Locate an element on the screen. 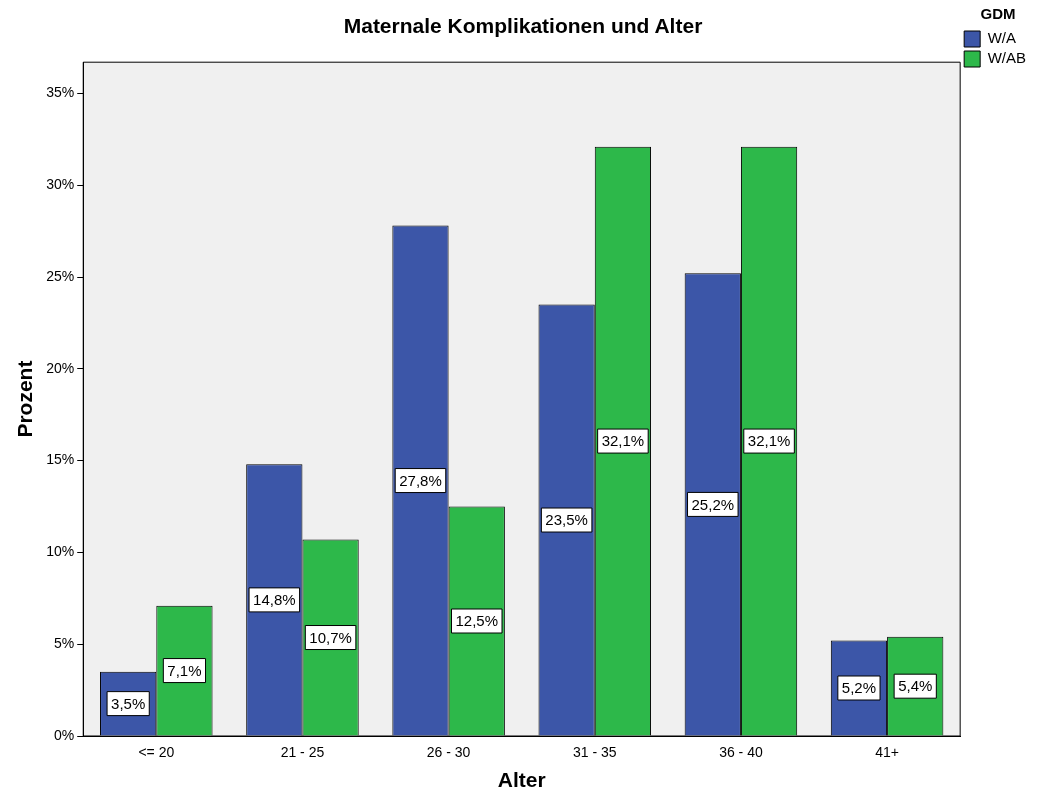 The image size is (1046, 803). data-label: 5,2% is located at coordinates (859, 688).